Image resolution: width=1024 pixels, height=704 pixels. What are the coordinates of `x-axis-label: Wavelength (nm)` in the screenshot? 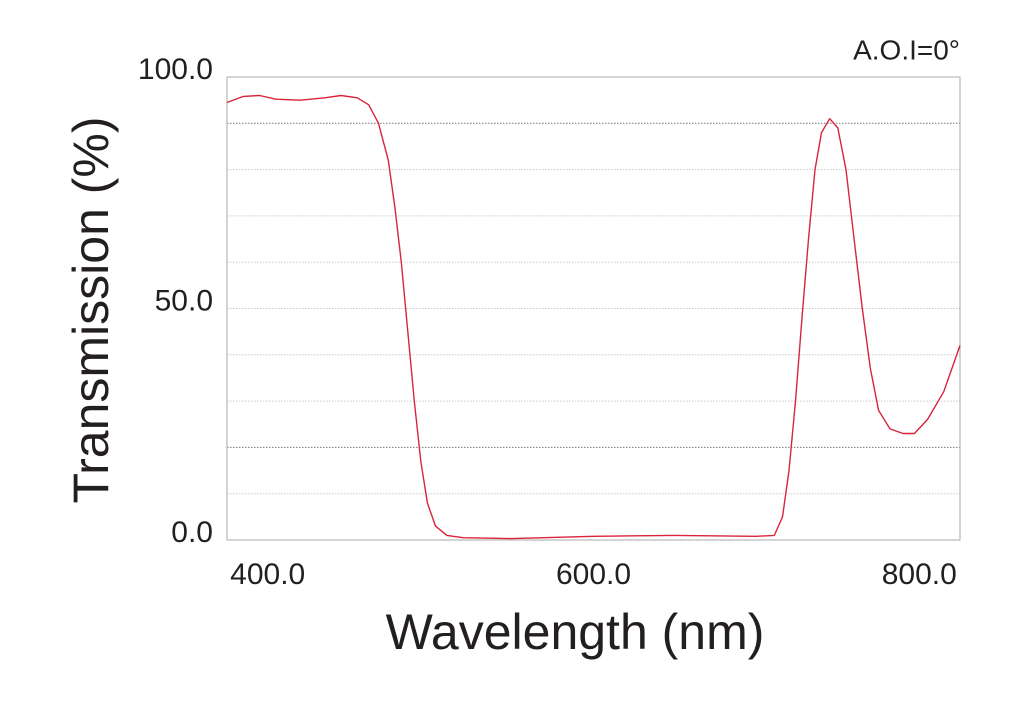 It's located at (575, 632).